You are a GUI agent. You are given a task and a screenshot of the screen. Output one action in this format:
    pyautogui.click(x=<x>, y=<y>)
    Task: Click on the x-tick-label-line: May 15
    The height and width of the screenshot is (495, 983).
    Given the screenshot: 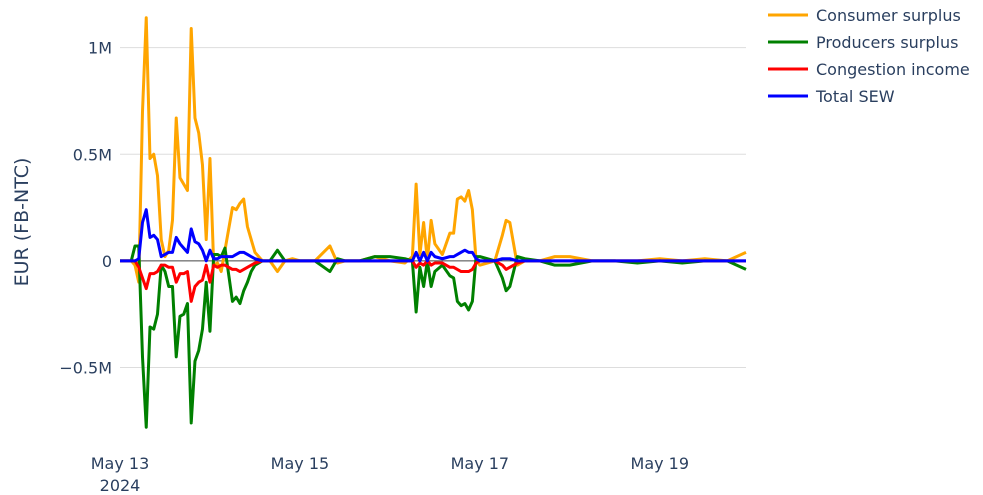 What is the action you would take?
    pyautogui.click(x=300, y=463)
    